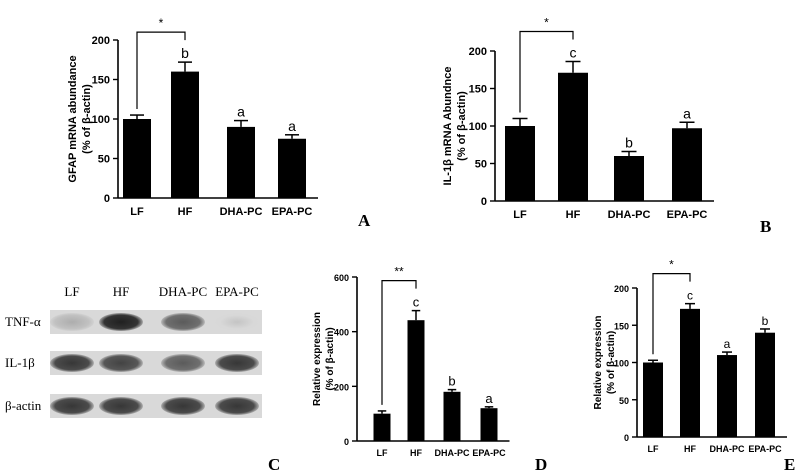 The width and height of the screenshot is (803, 475). I want to click on significance-star: **, so click(399, 272).